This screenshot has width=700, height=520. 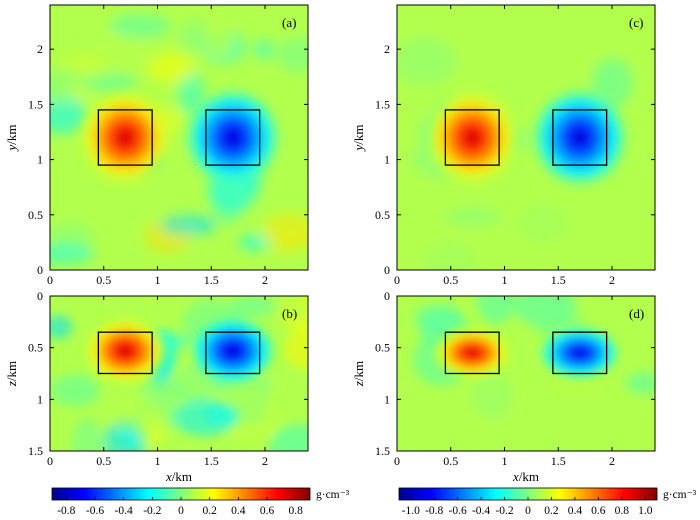 I want to click on colorbar-left: -0.8 -0.6 -0.4 -0.2 0 0.2 0.4 0.6 0.8 g·cm⁻³, so click(x=200, y=502).